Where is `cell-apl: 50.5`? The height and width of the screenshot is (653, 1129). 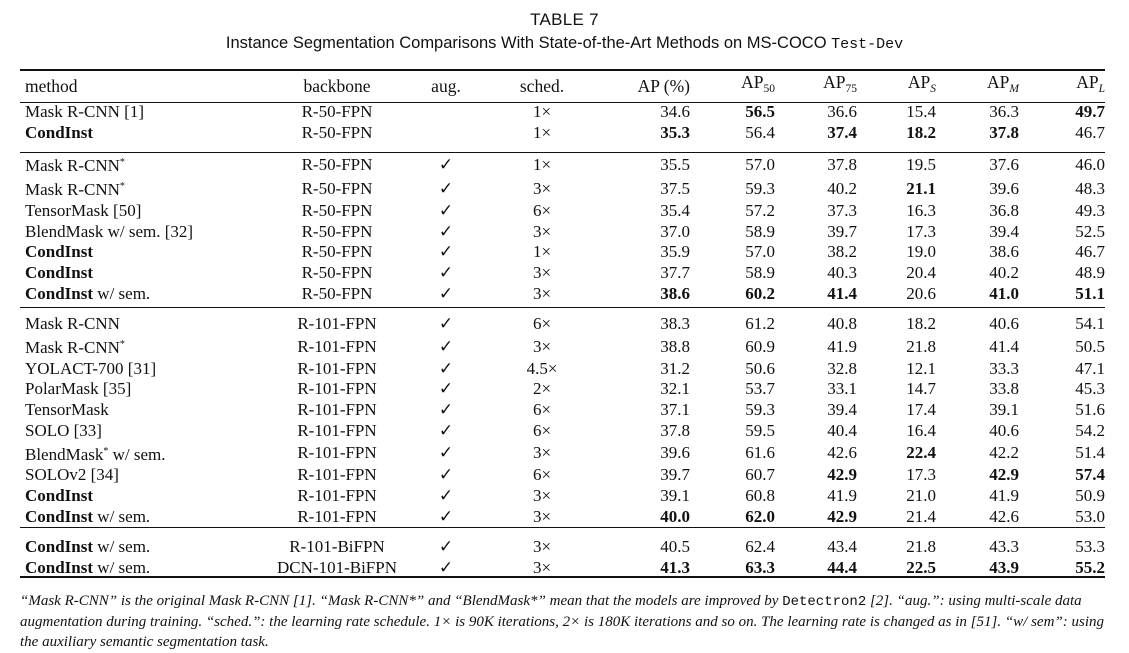
cell-apl: 50.5 is located at coordinates (1090, 346).